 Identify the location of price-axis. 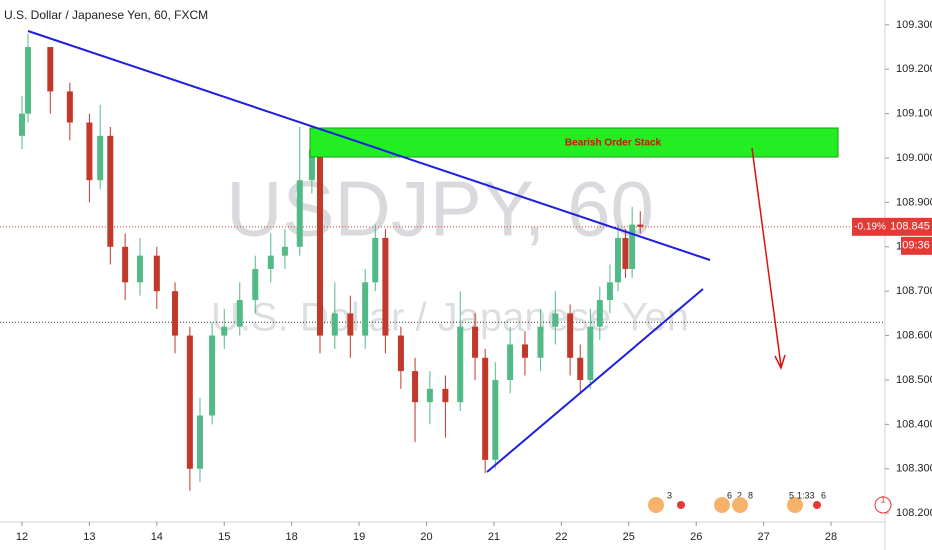
(908, 275).